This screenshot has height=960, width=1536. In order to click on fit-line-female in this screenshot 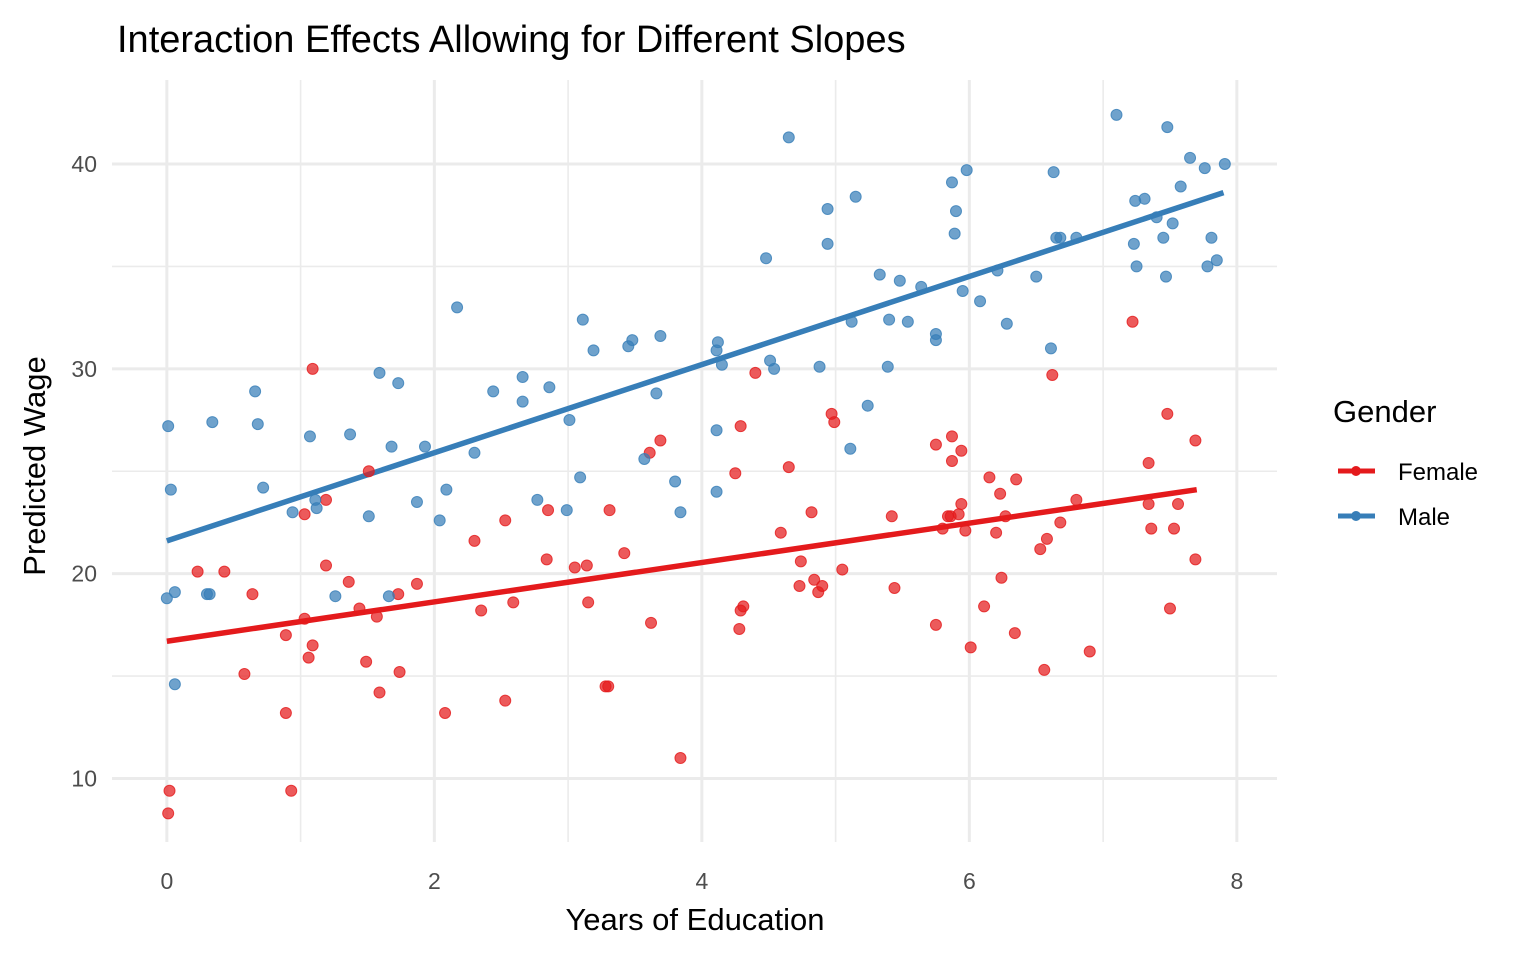, I will do `click(682, 565)`.